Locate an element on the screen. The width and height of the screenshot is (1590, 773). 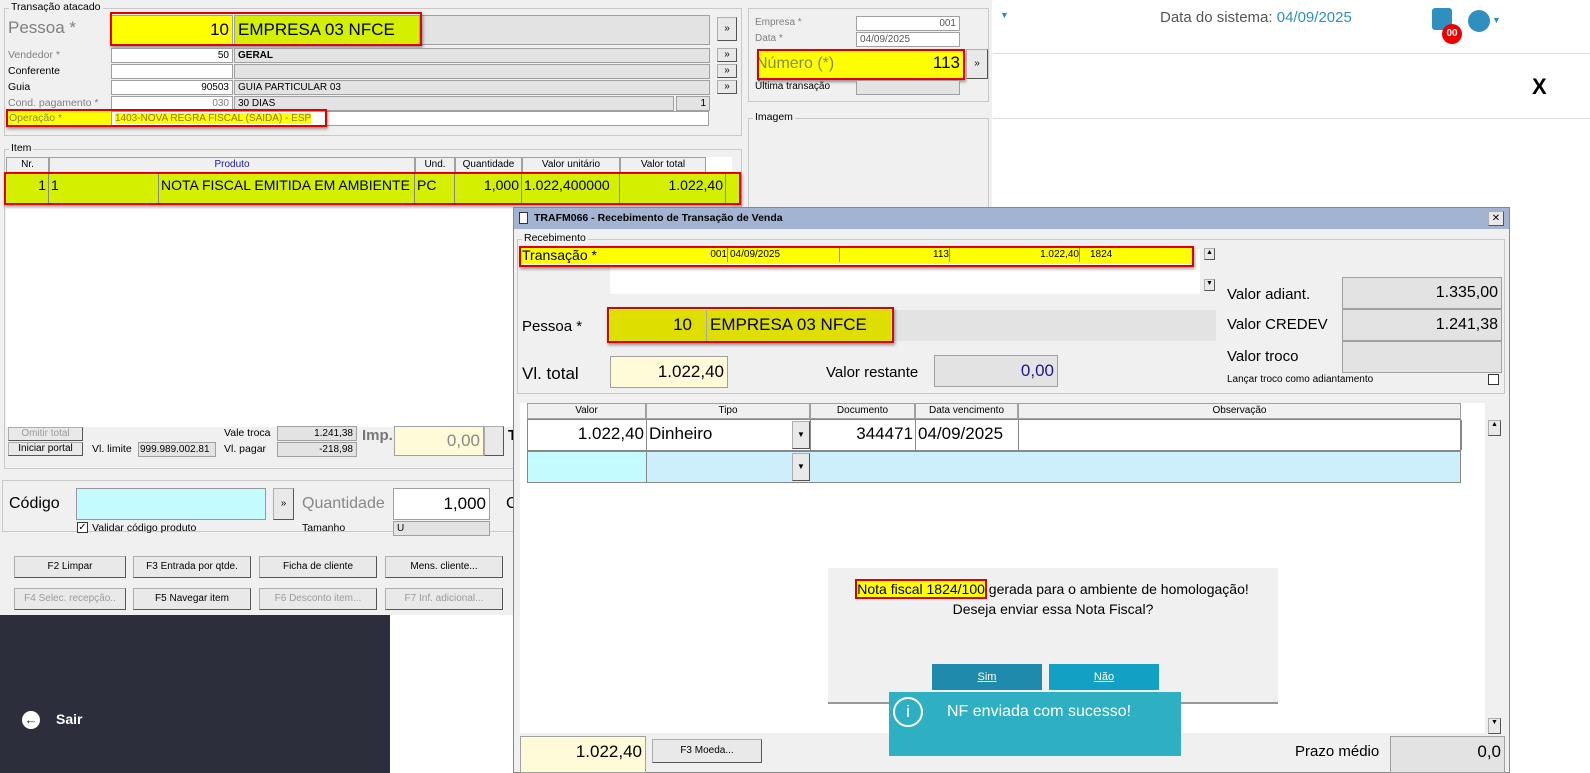
back-arrow-icon: ← is located at coordinates (31, 720).